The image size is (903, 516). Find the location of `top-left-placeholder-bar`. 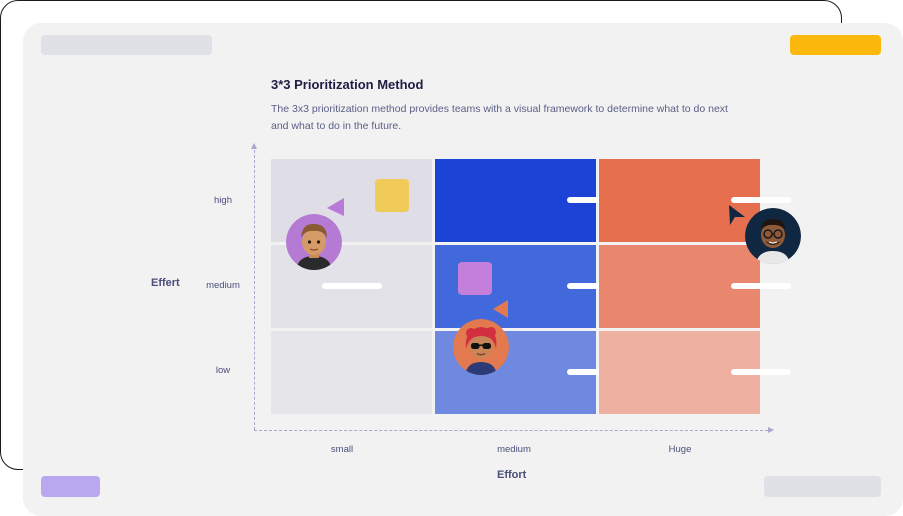

top-left-placeholder-bar is located at coordinates (126, 45).